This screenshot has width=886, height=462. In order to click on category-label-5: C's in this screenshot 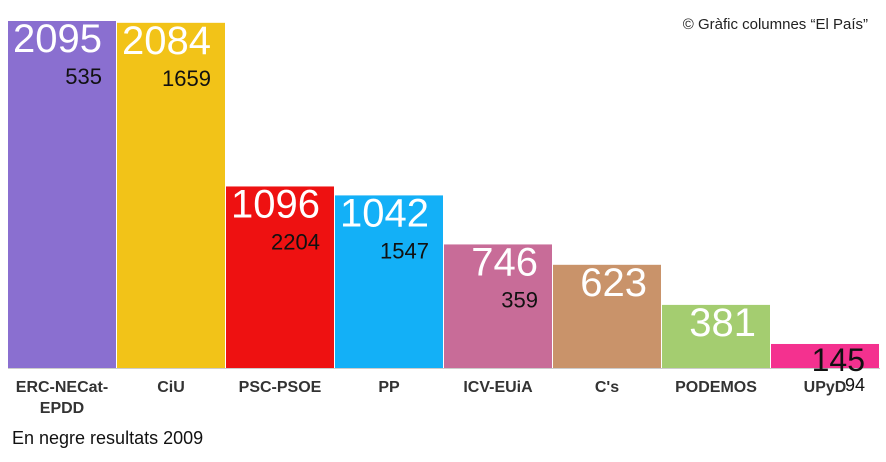, I will do `click(607, 387)`.